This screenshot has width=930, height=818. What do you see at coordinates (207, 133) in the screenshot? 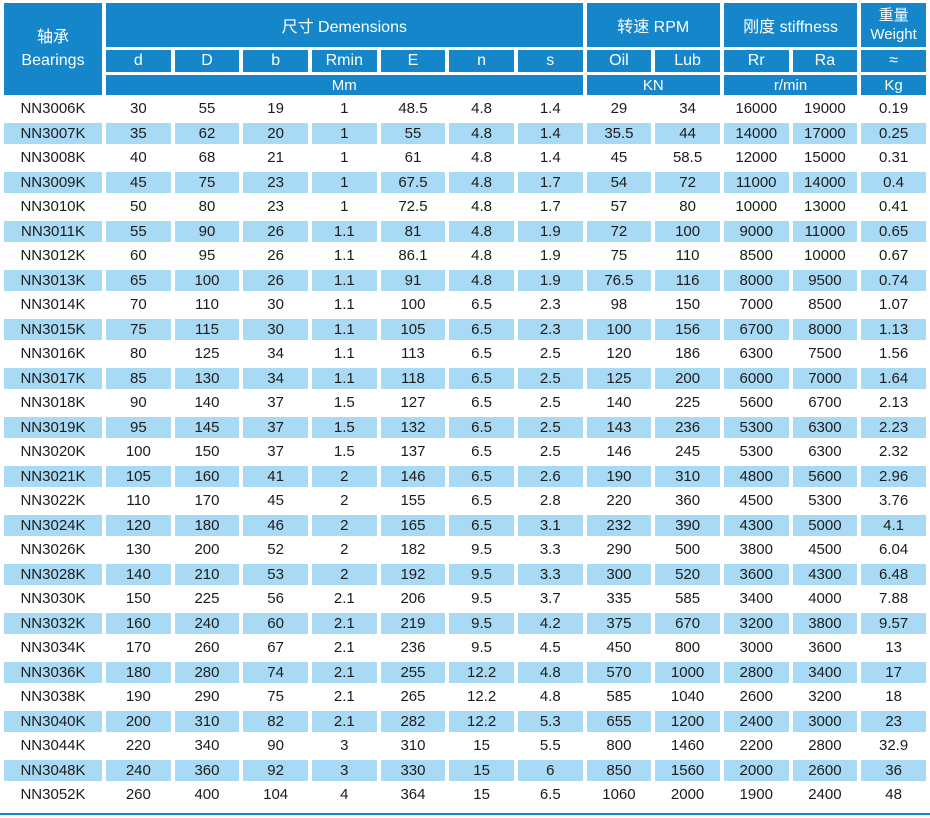
I see `spec-value: 62` at bounding box center [207, 133].